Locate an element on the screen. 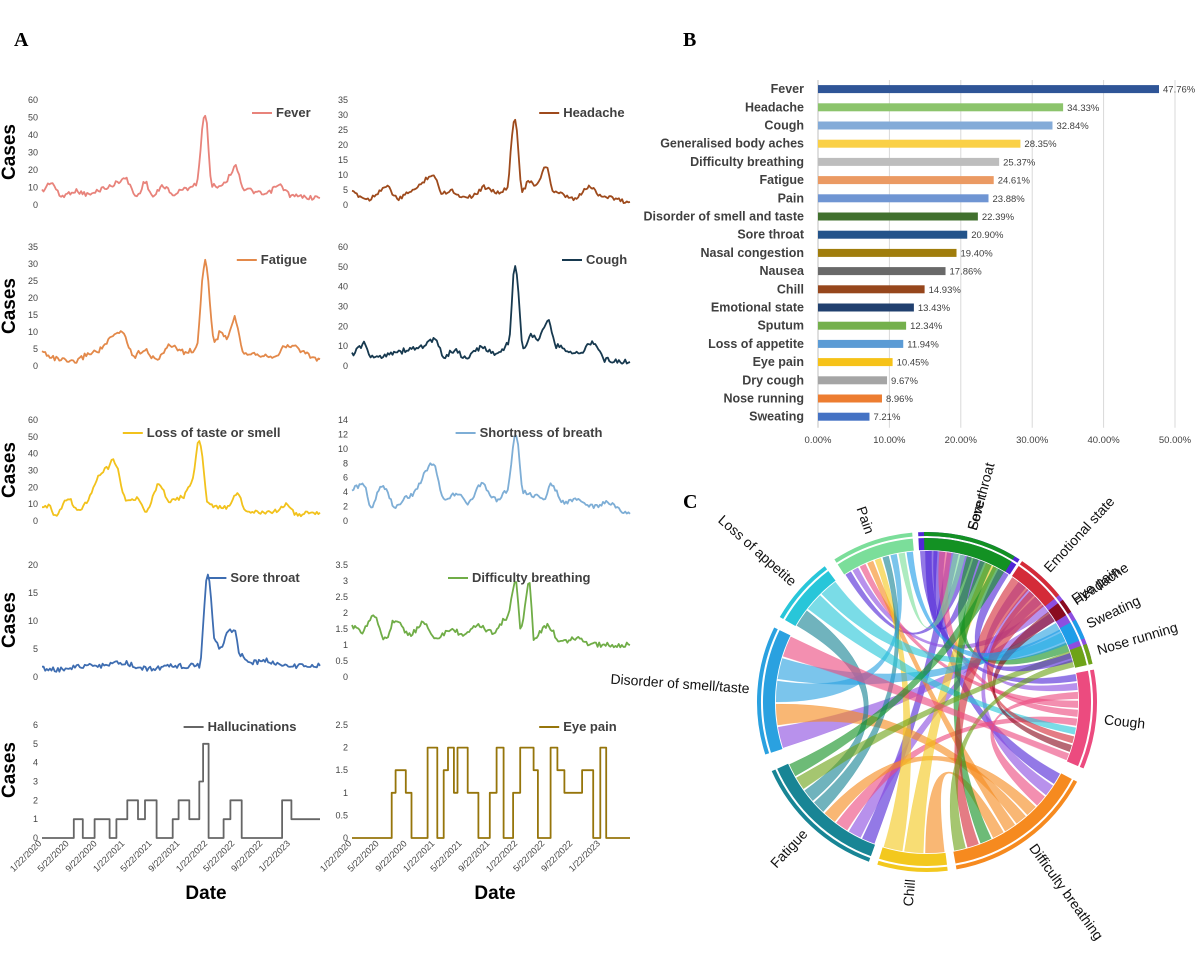 This screenshot has width=1200, height=977. y-tick-label: 2.5 is located at coordinates (341, 725).